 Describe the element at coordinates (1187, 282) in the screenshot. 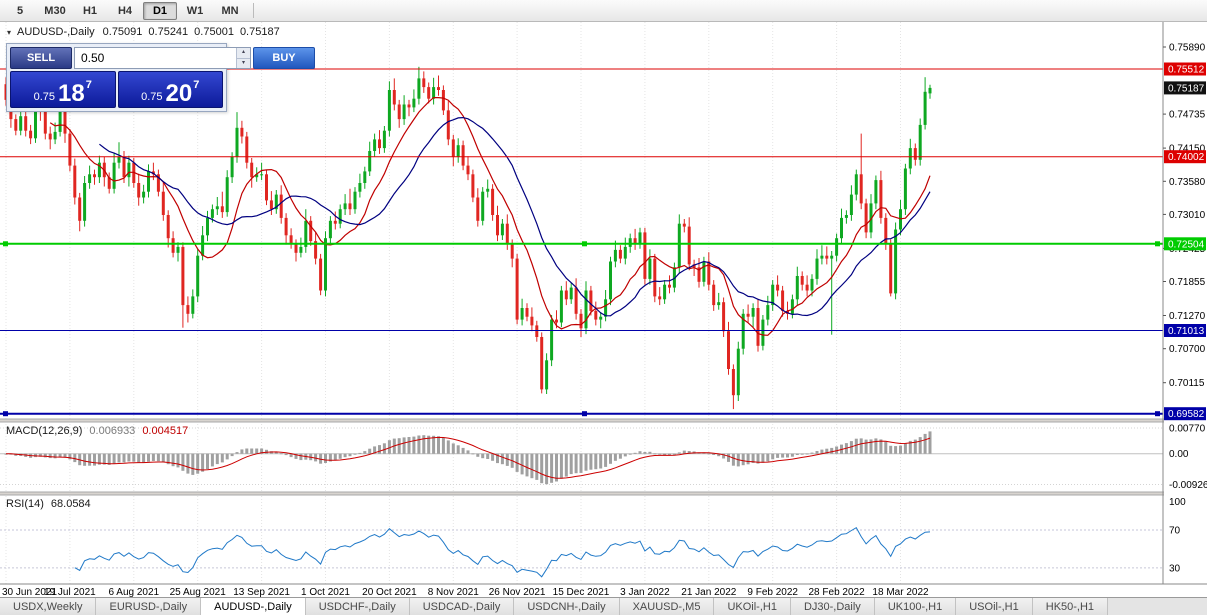

I see `svg-text: 0.71855` at that location.